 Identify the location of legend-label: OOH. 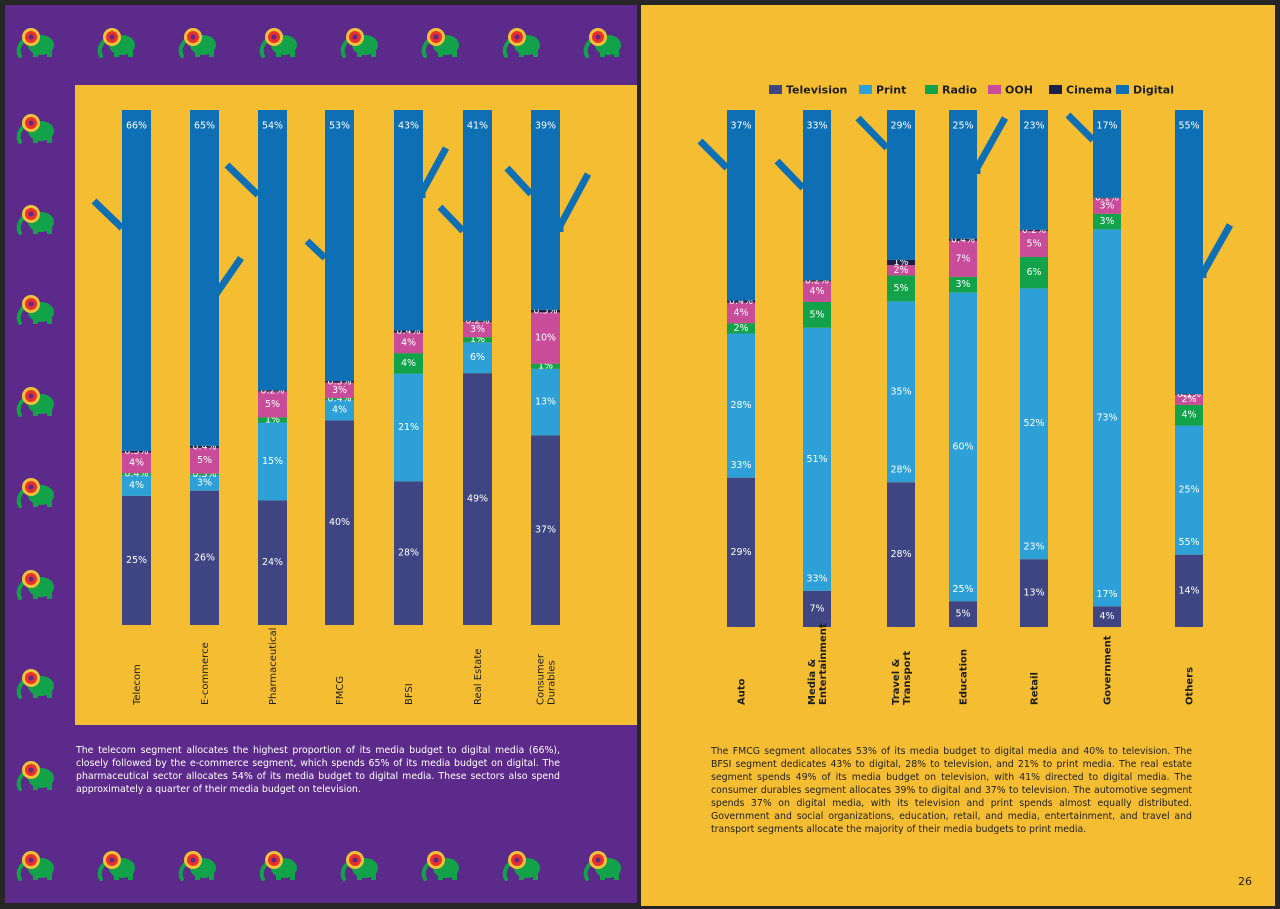
(1019, 90).